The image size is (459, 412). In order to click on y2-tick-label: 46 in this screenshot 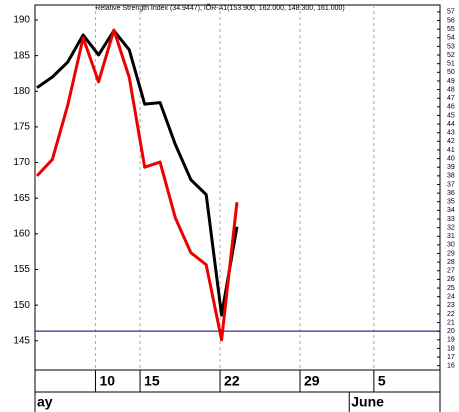, I will do `click(451, 107)`.